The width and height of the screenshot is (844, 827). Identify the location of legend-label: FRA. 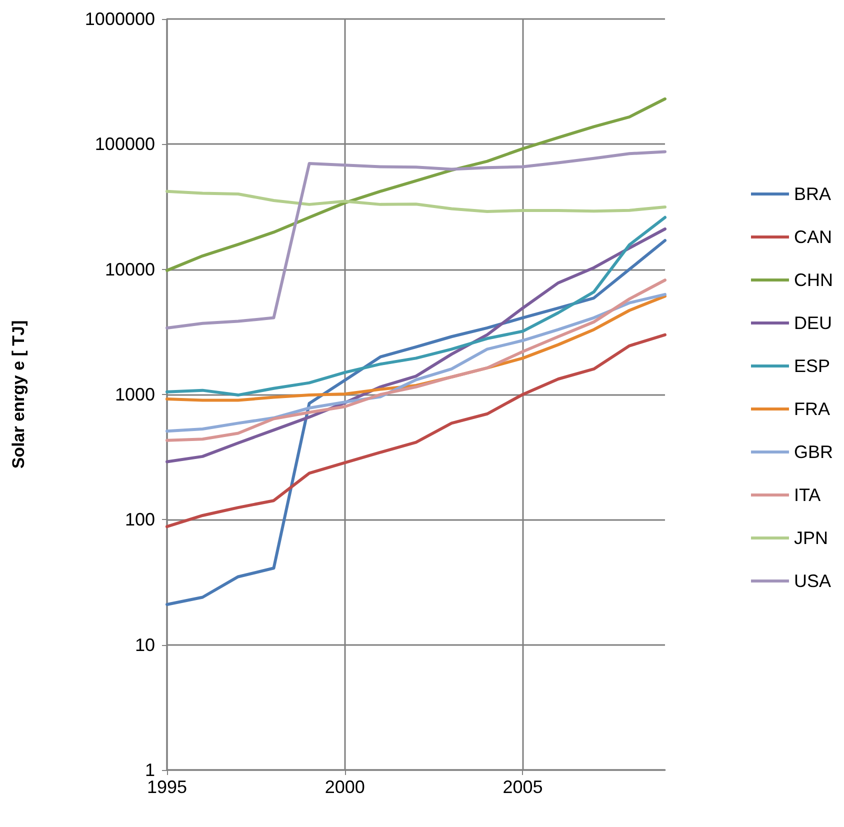
(812, 409).